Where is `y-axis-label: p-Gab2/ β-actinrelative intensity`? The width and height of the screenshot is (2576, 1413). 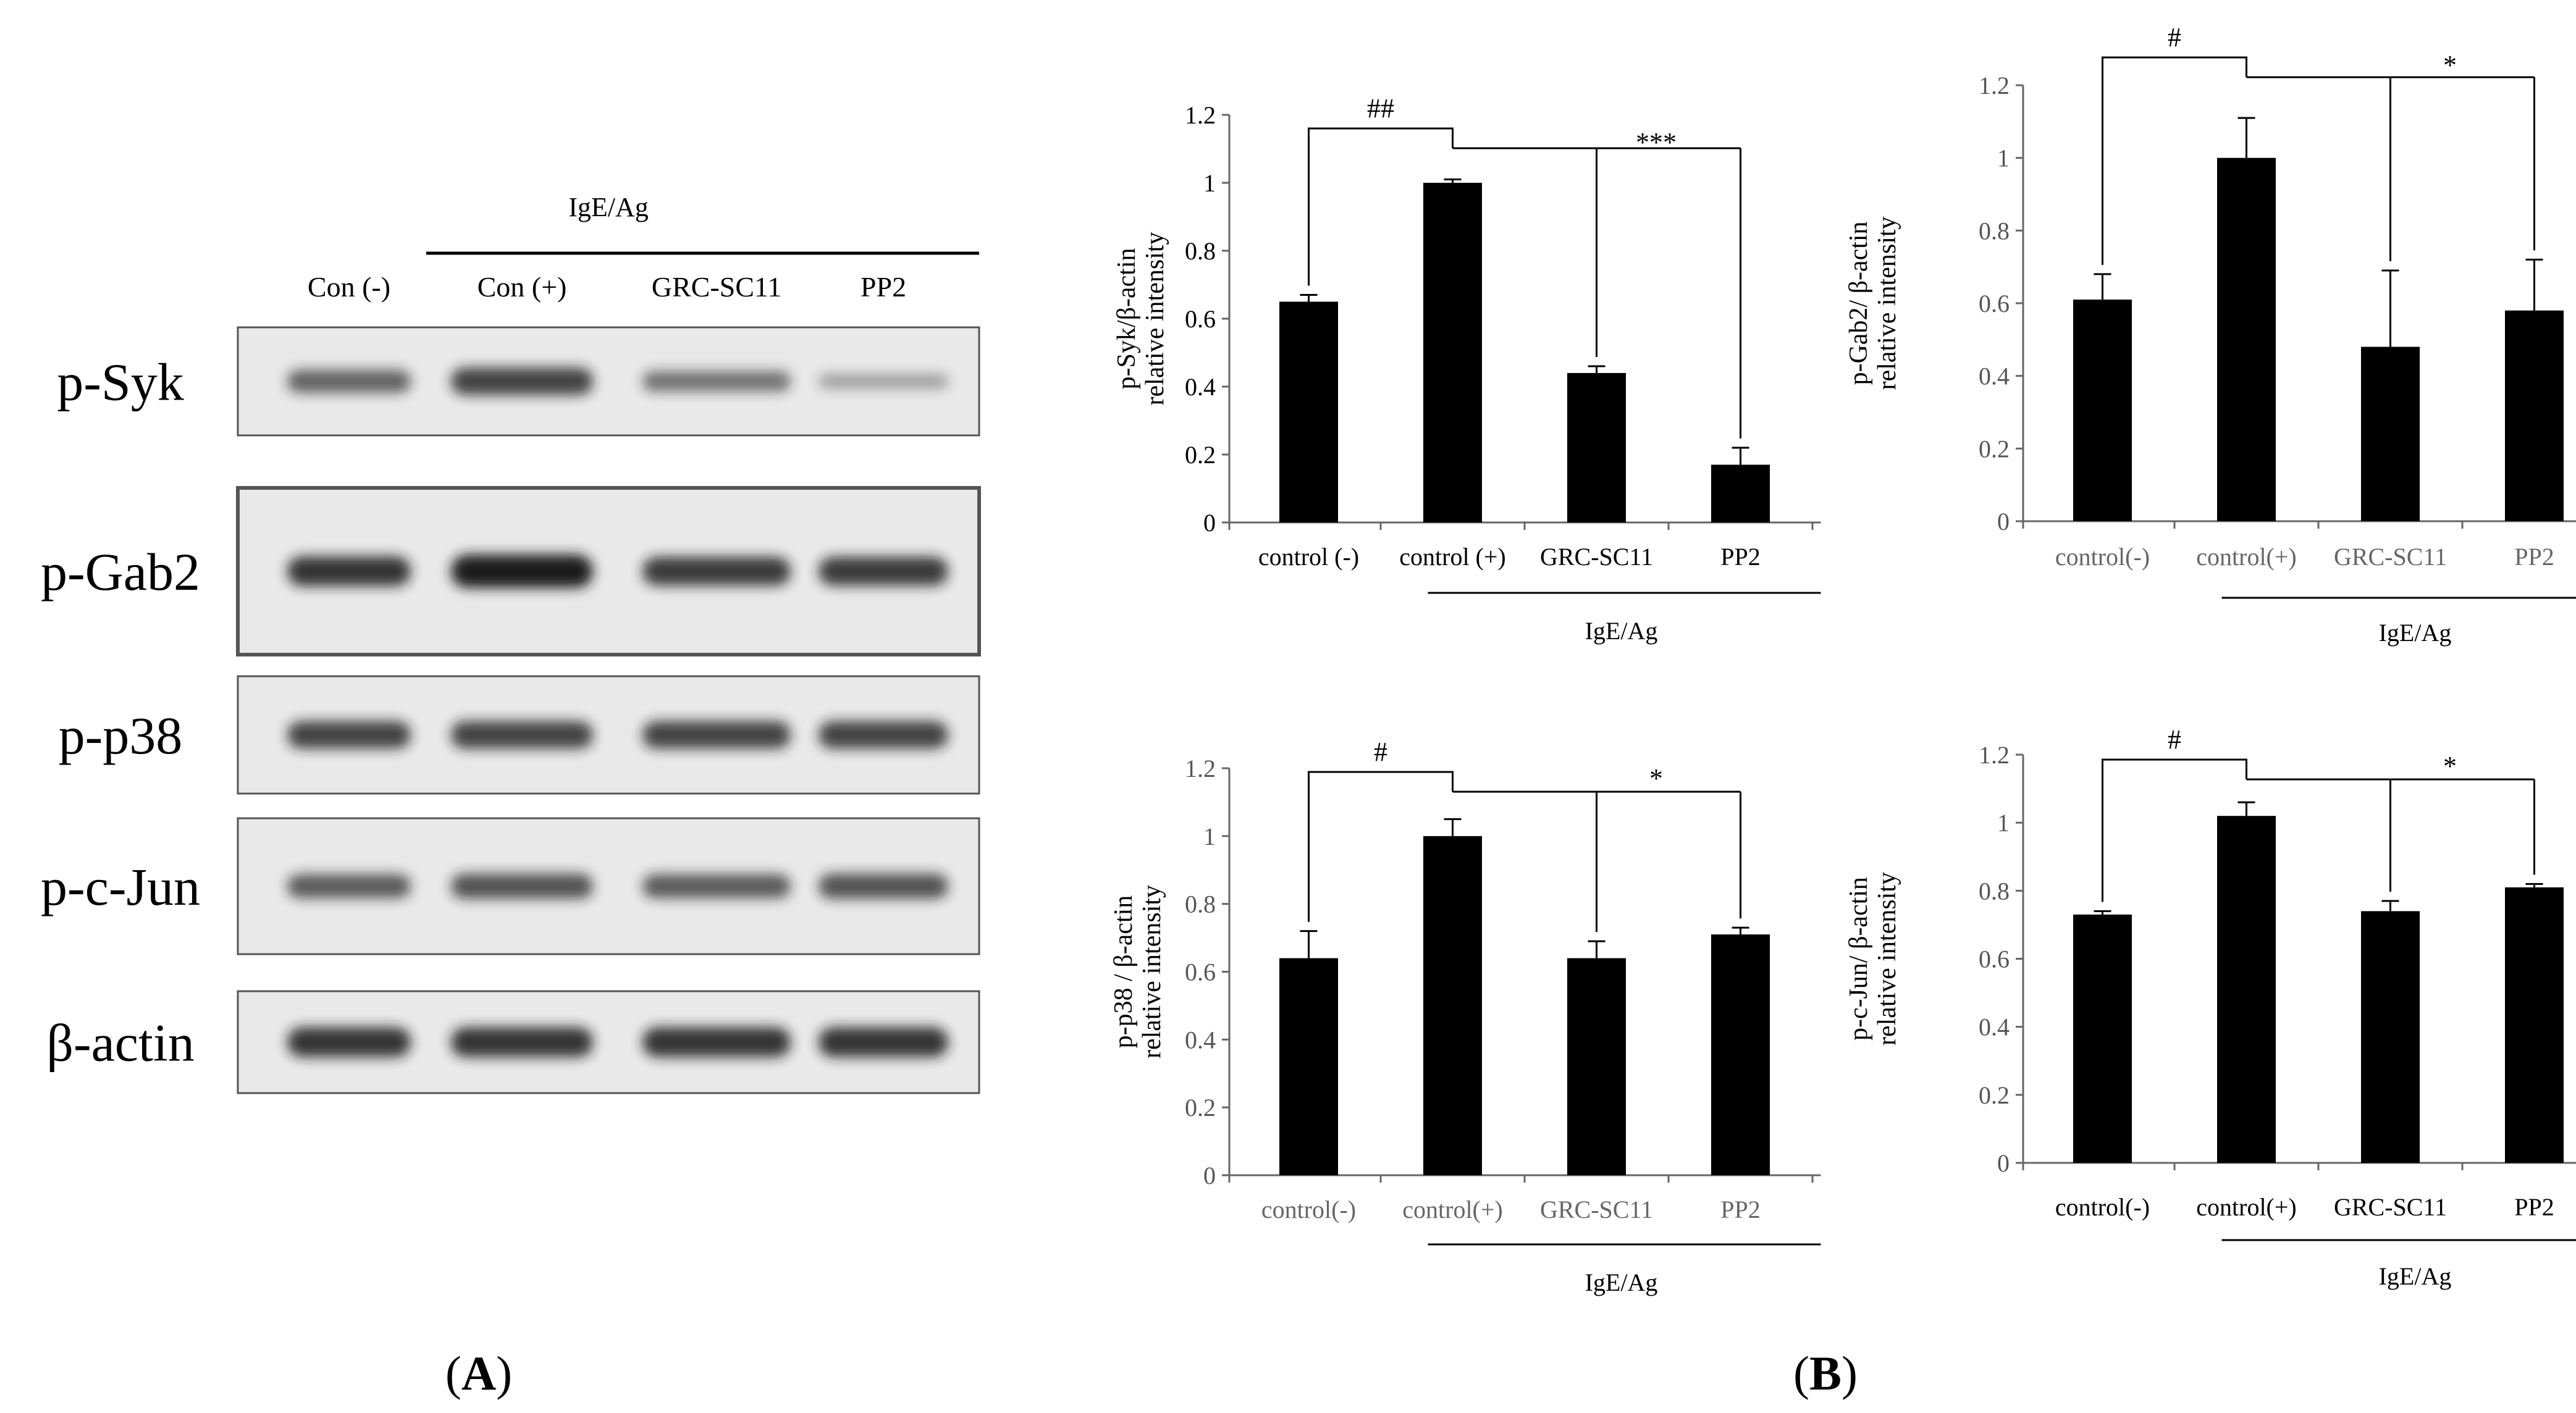
y-axis-label: p-Gab2/ β-actinrelative intensity is located at coordinates (1873, 303).